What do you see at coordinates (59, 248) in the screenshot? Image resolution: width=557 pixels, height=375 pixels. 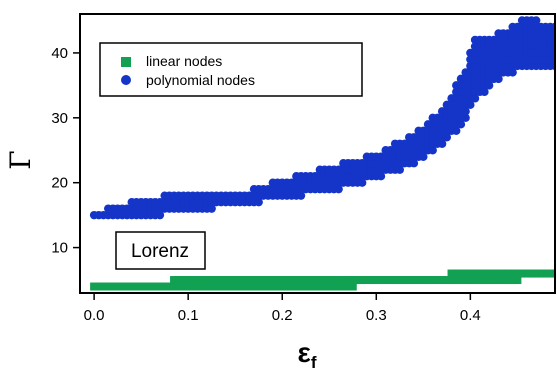 I see `y-tick-label: 10` at bounding box center [59, 248].